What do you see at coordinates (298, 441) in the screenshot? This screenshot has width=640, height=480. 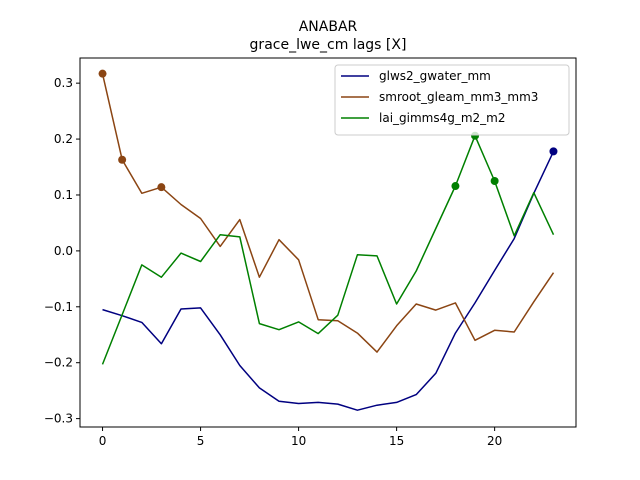 I see `x-tick-label: 10` at bounding box center [298, 441].